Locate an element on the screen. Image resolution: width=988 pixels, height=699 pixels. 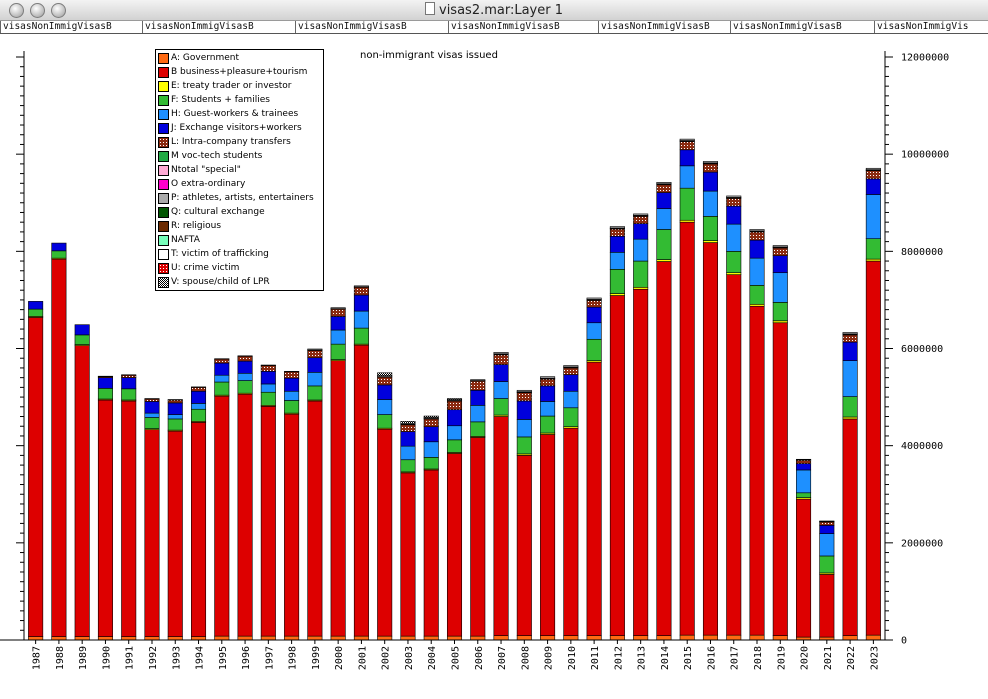
minimize-window-button is located at coordinates (37, 10).